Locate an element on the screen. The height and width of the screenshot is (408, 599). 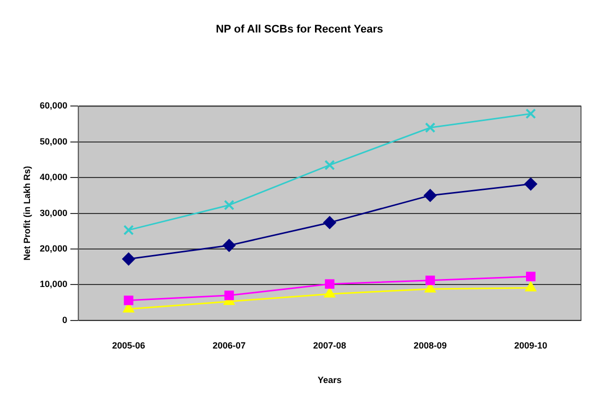
y-tick-label: 0 is located at coordinates (65, 319).